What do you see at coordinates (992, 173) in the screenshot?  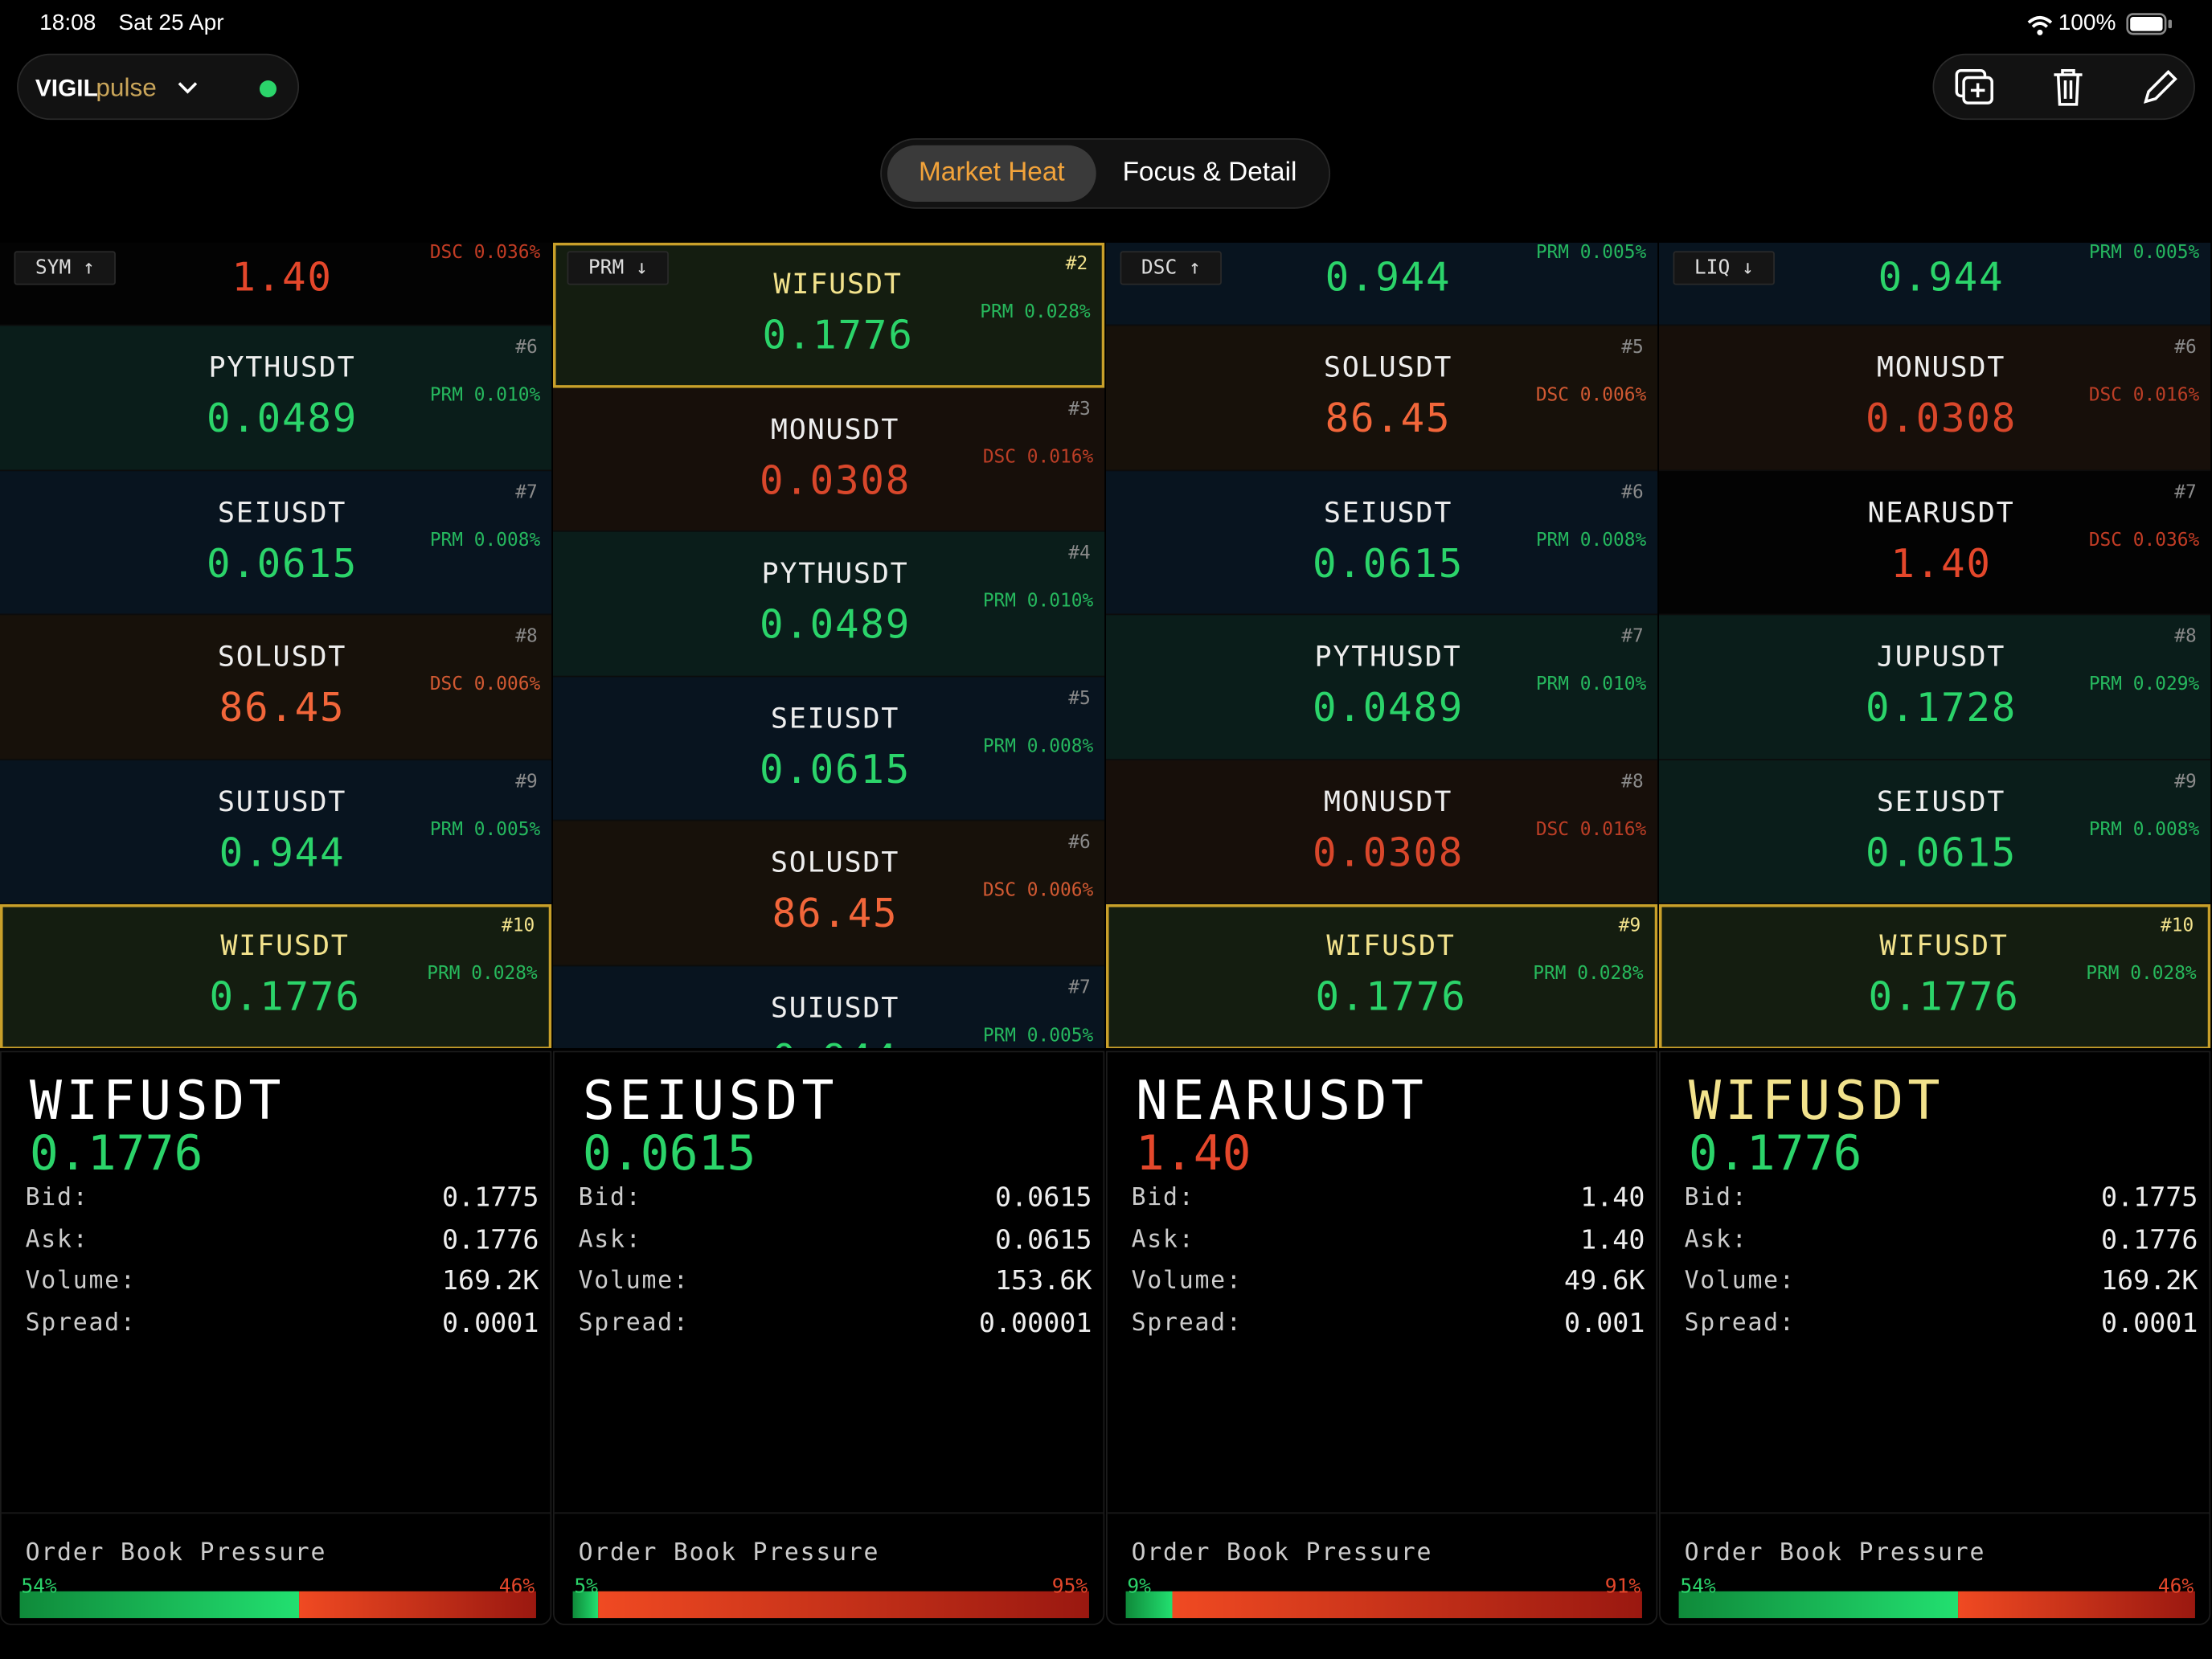 I see `tab: Market Heat` at bounding box center [992, 173].